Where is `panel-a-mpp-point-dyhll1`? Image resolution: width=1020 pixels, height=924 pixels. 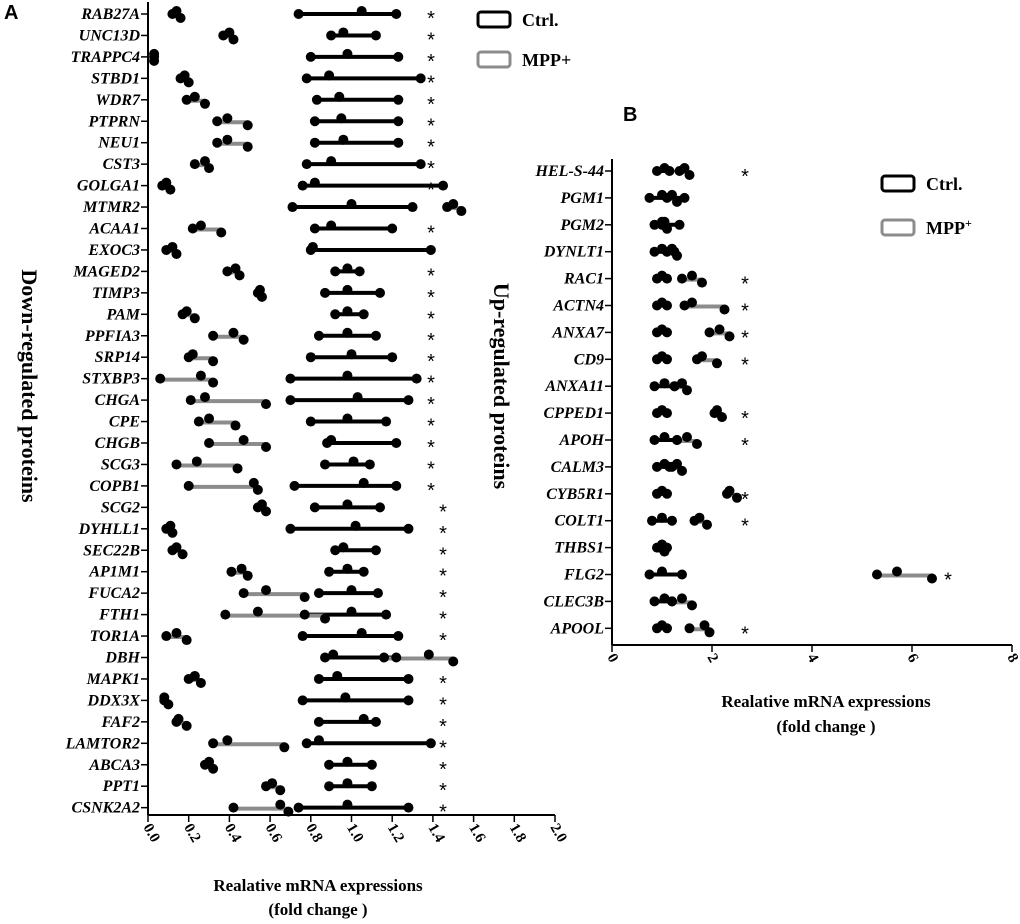 panel-a-mpp-point-dyhll1 is located at coordinates (172, 532).